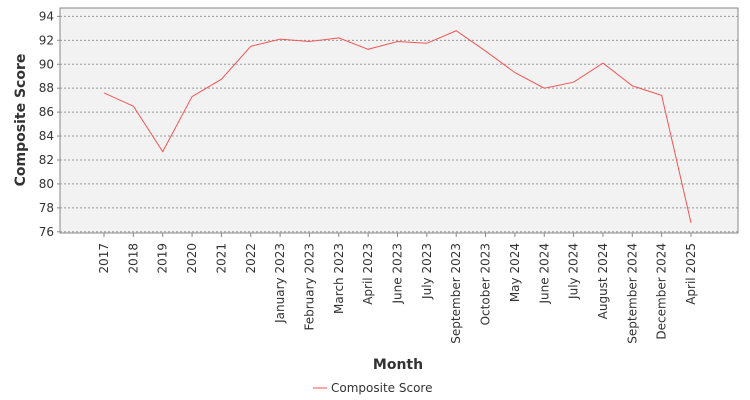 This screenshot has width=750, height=400. What do you see at coordinates (163, 258) in the screenshot?
I see `x-tick-label: 2019` at bounding box center [163, 258].